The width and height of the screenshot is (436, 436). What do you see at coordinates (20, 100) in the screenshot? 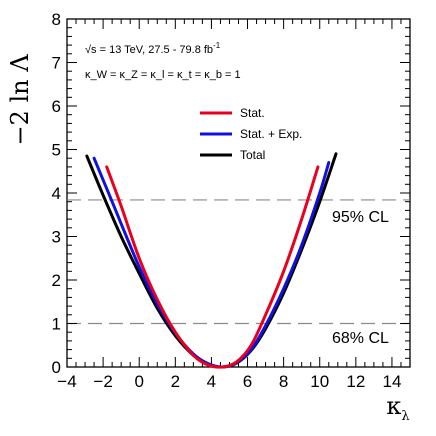
I see `y-axis-title: −2 ln Λ` at bounding box center [20, 100].